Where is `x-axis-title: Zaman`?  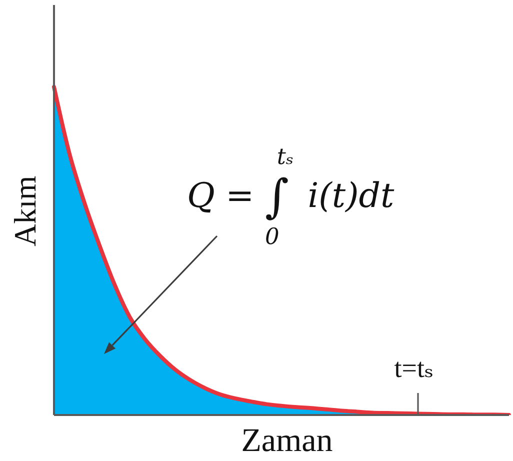 x-axis-title: Zaman is located at coordinates (287, 441).